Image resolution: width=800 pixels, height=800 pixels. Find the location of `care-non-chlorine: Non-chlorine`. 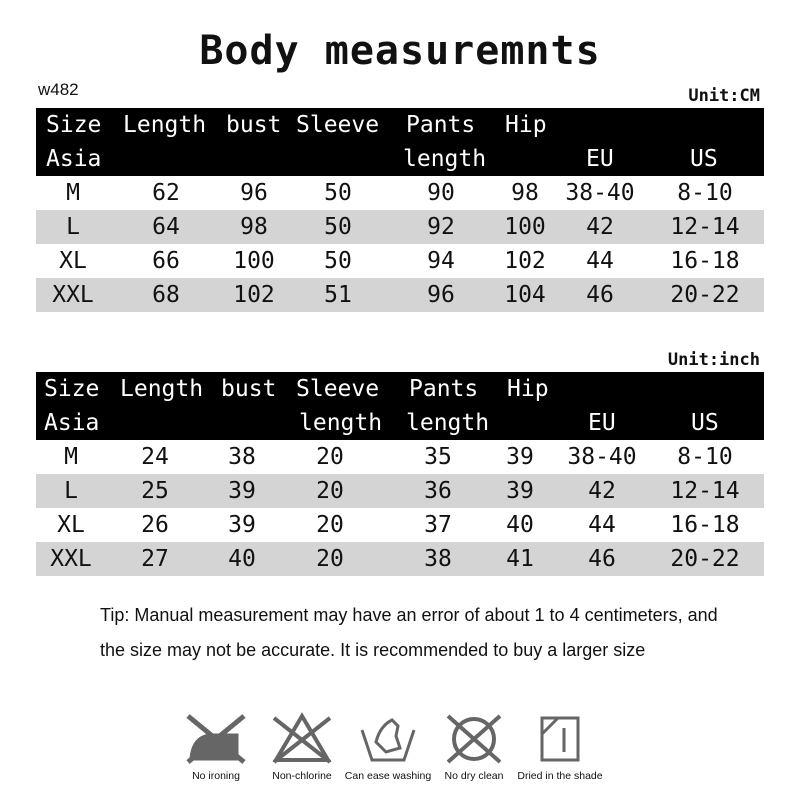

care-non-chlorine: Non-chlorine is located at coordinates (302, 747).